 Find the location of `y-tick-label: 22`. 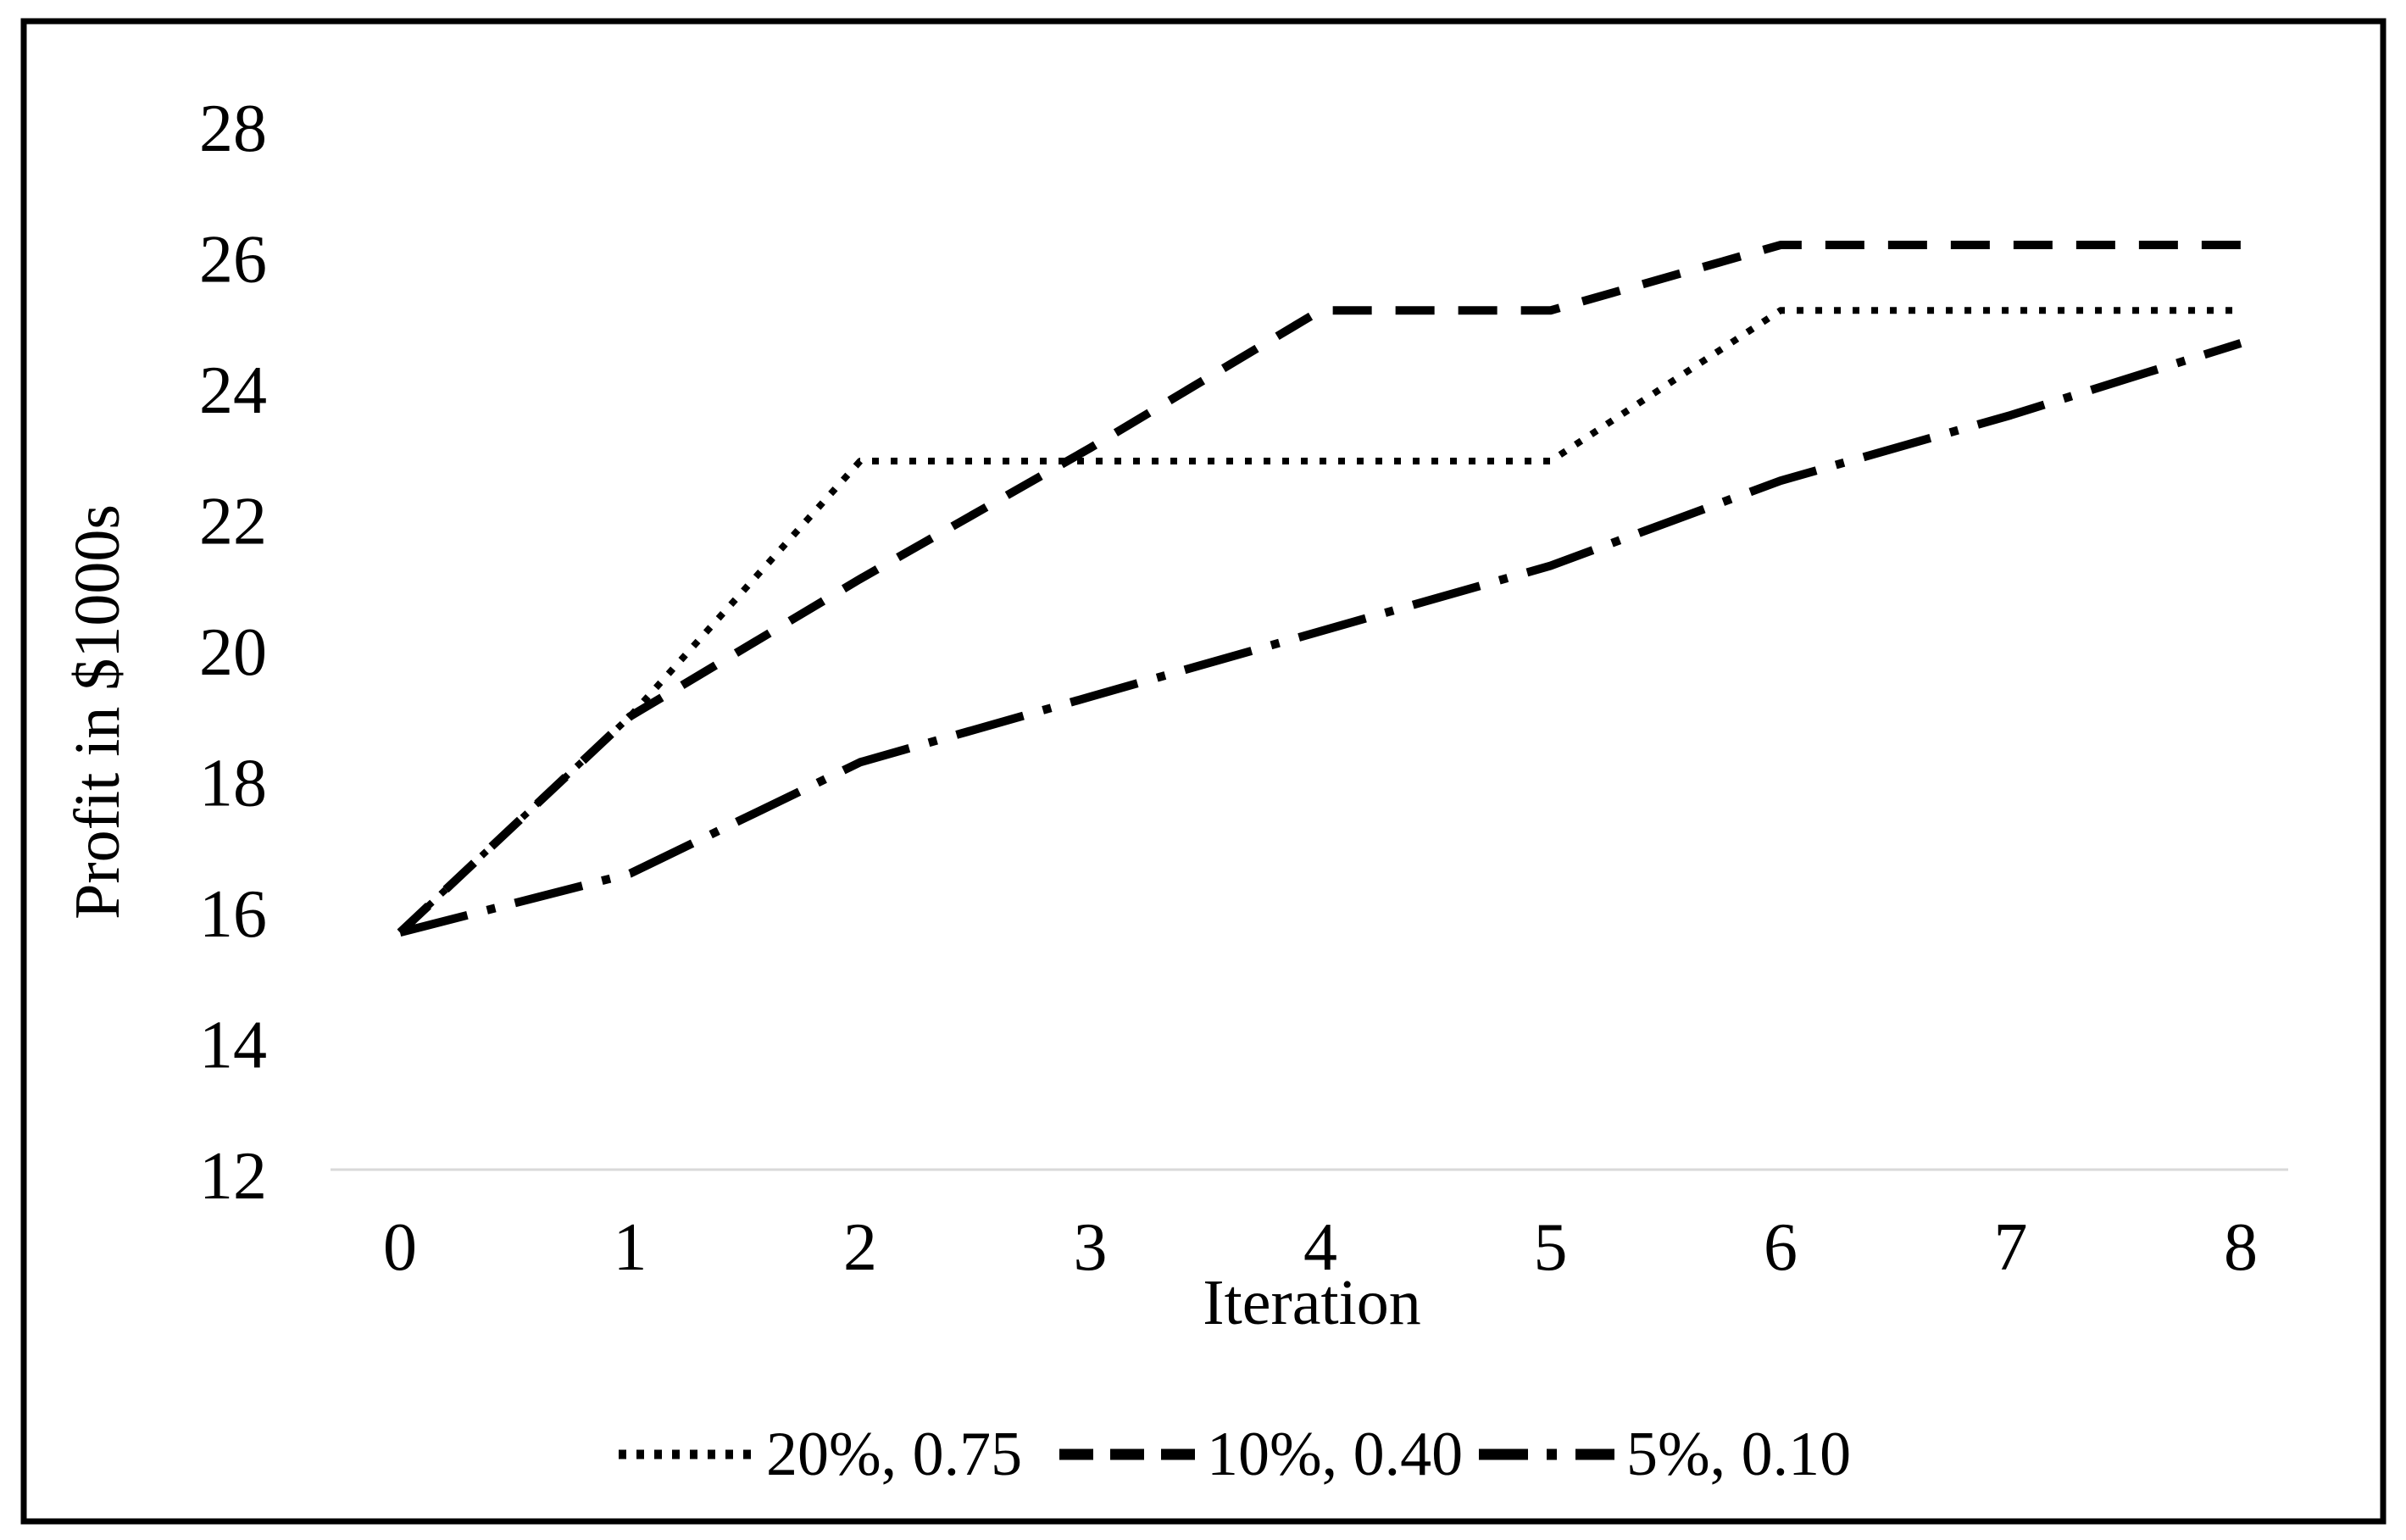

y-tick-label: 22 is located at coordinates (233, 522).